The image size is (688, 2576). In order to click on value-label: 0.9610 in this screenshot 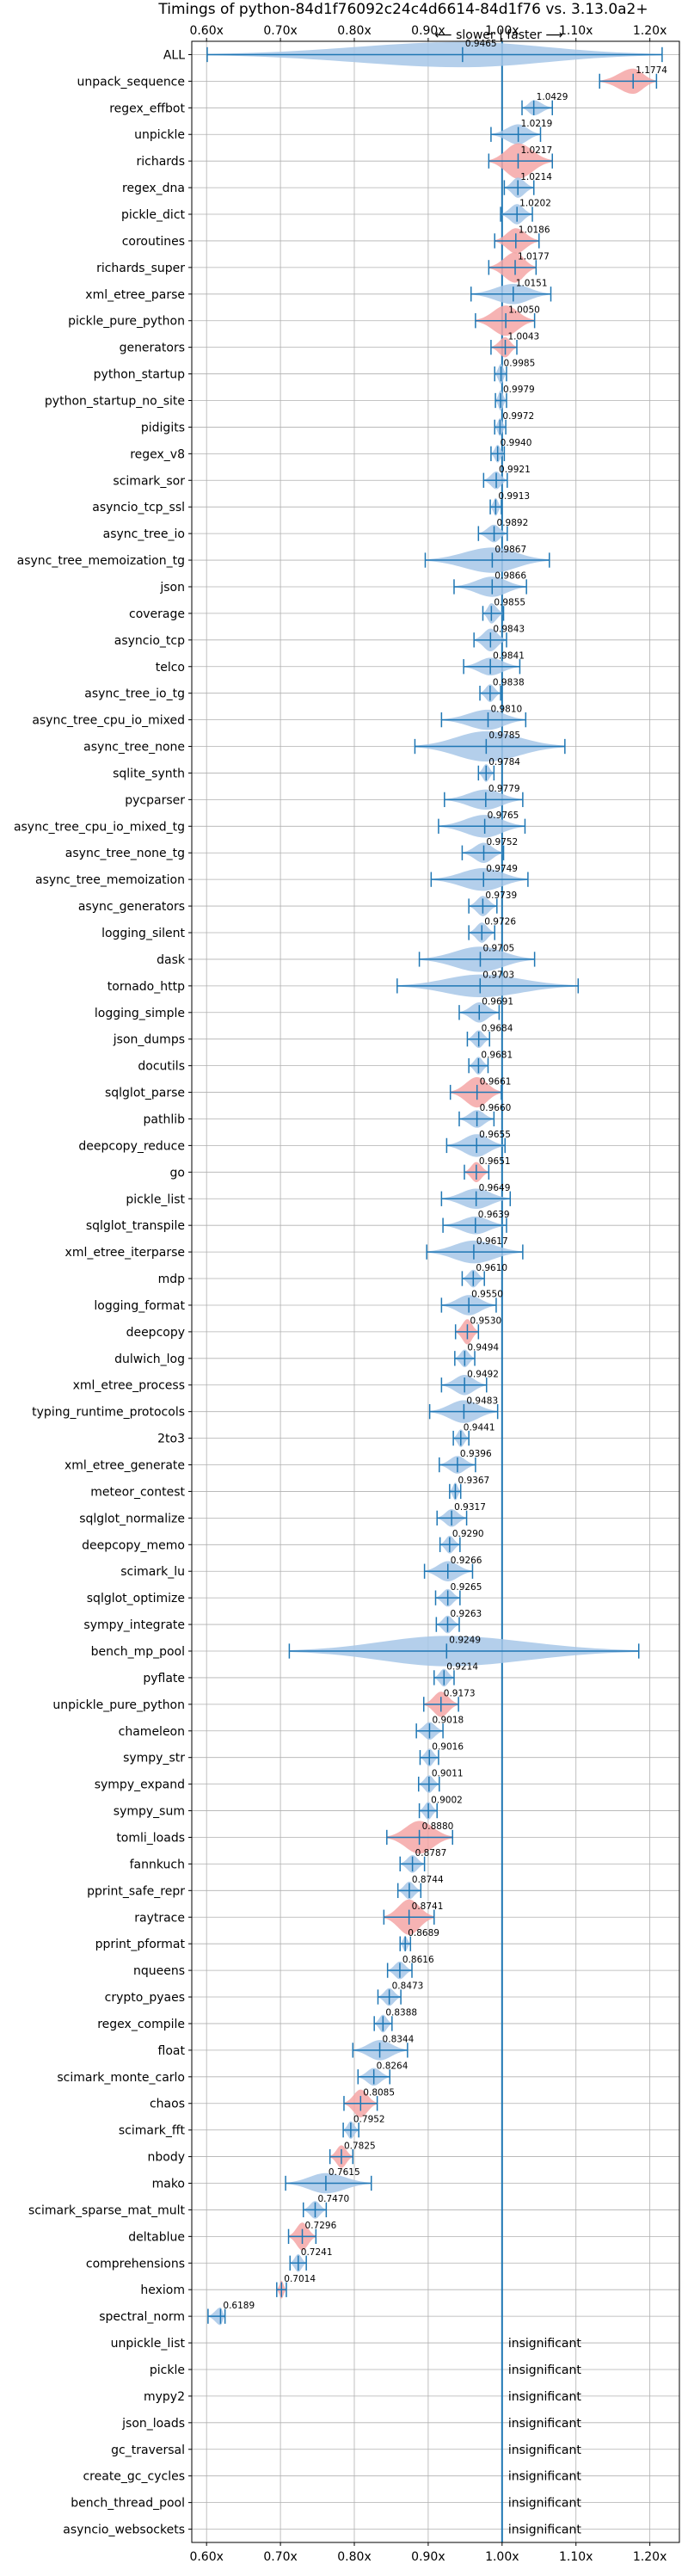, I will do `click(491, 1268)`.